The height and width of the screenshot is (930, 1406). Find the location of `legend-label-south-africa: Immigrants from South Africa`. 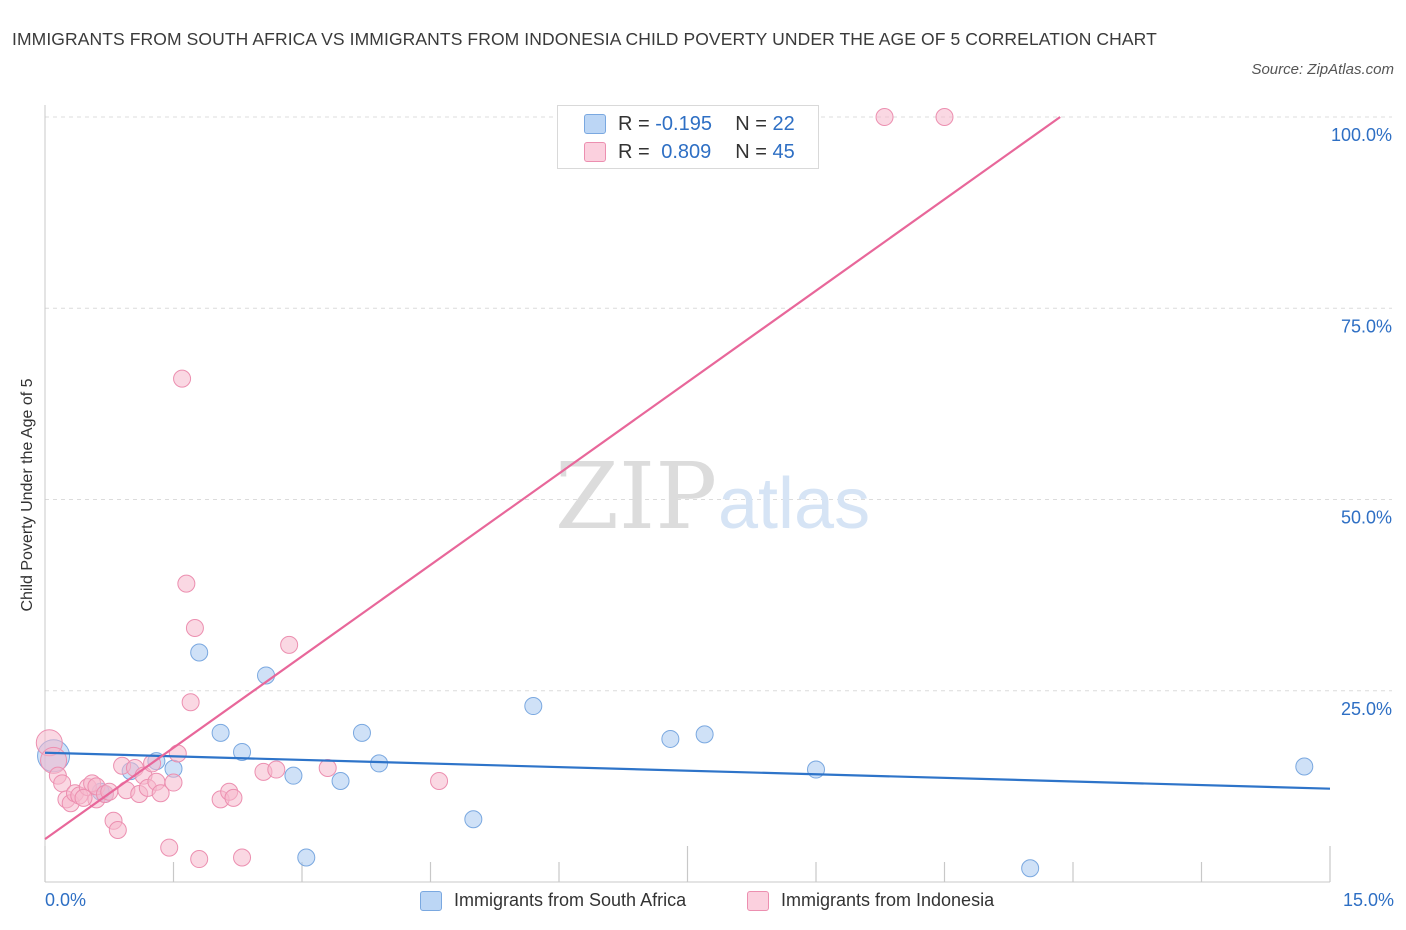

legend-label-south-africa: Immigrants from South Africa is located at coordinates (570, 900).